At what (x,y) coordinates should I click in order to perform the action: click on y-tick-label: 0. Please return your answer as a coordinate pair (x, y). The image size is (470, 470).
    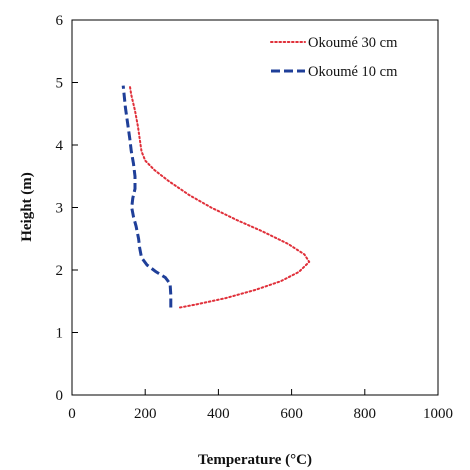
    Looking at the image, I should click on (60, 396).